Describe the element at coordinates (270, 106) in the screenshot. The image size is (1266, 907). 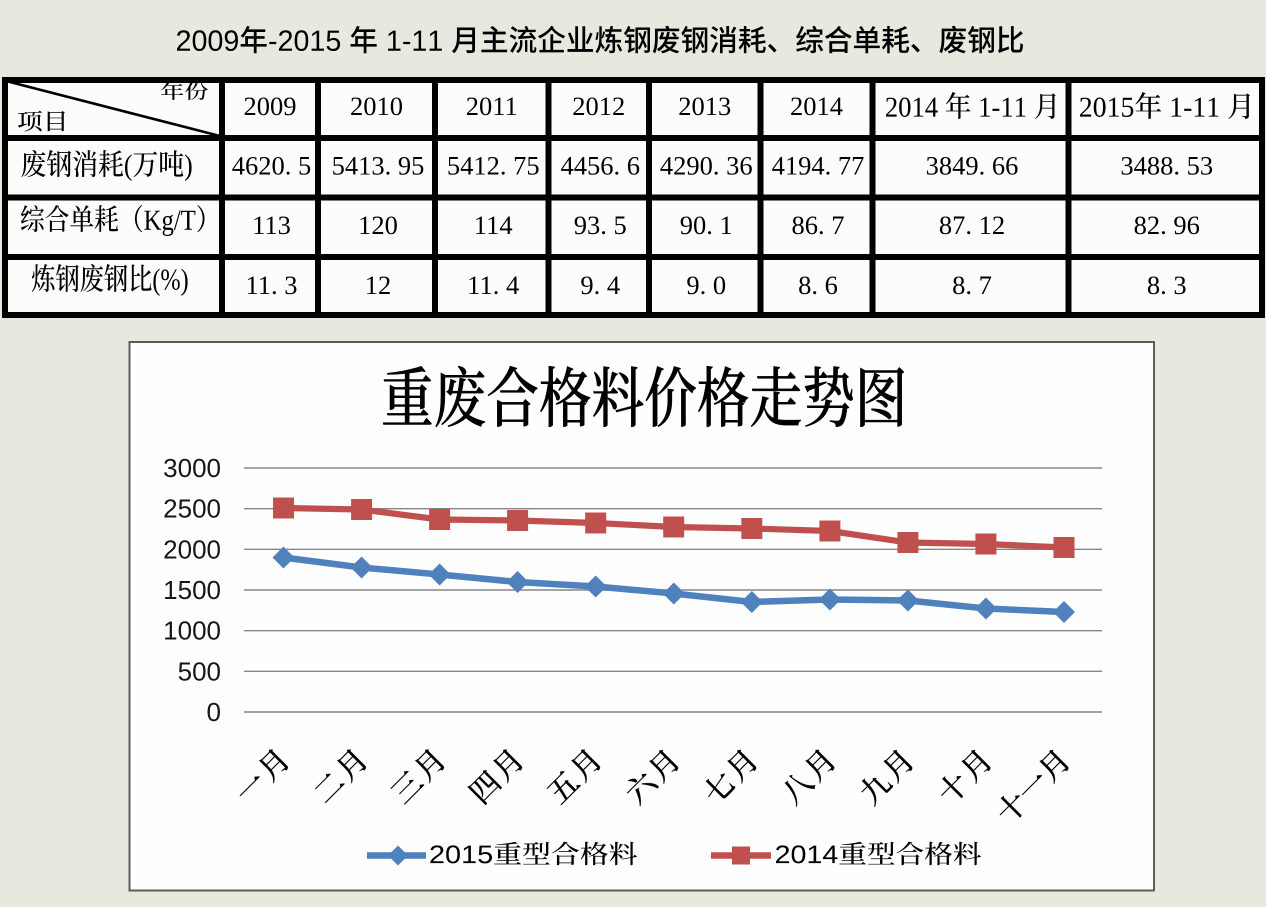
I see `svg-text: 2009` at that location.